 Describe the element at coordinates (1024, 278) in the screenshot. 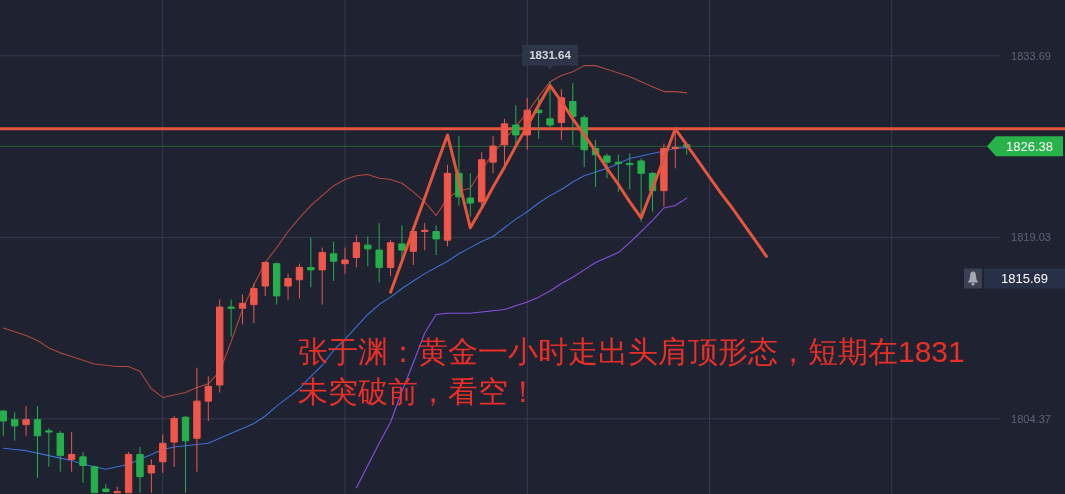

I see `alert-label: 1815.69` at that location.